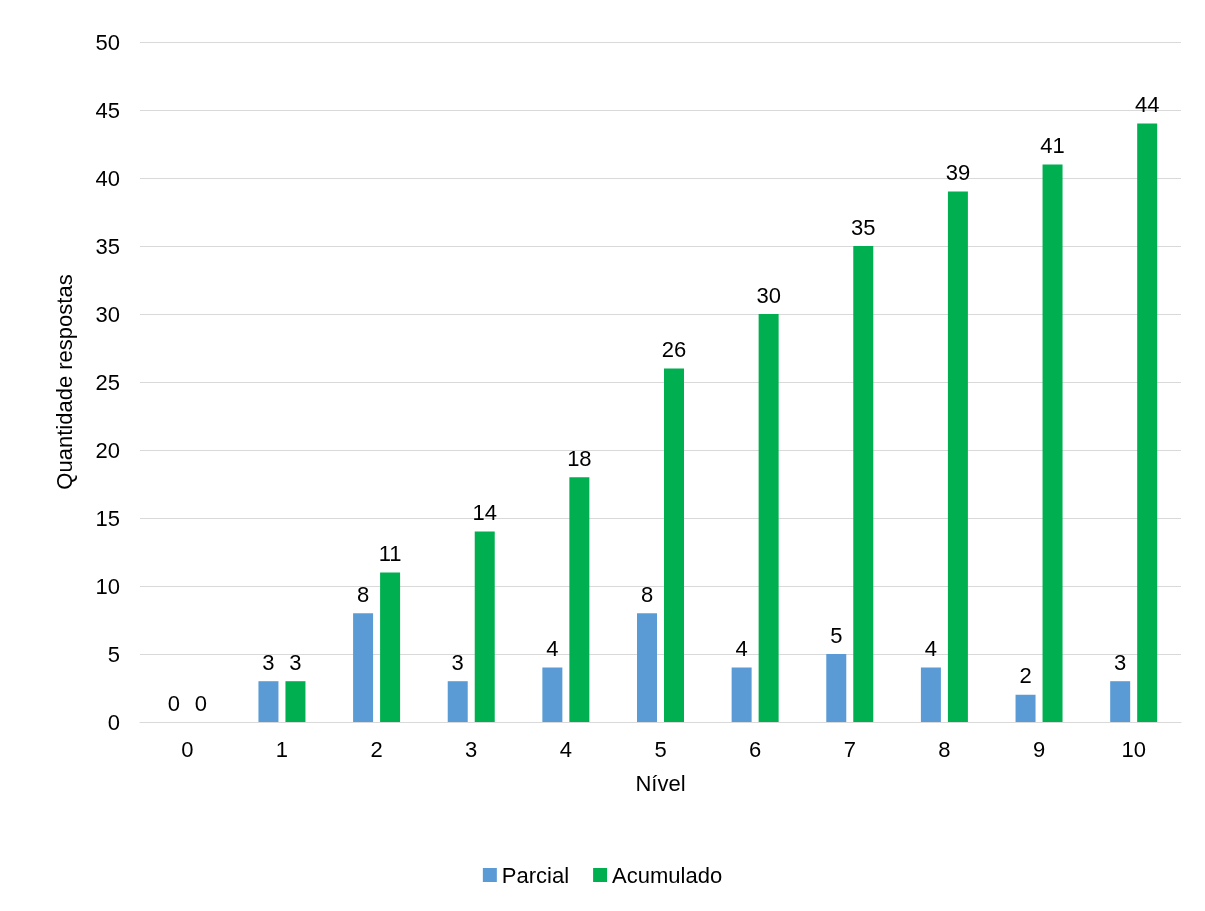 Image resolution: width=1205 pixels, height=911 pixels. What do you see at coordinates (660, 783) in the screenshot?
I see `x-axis-title: Nível` at bounding box center [660, 783].